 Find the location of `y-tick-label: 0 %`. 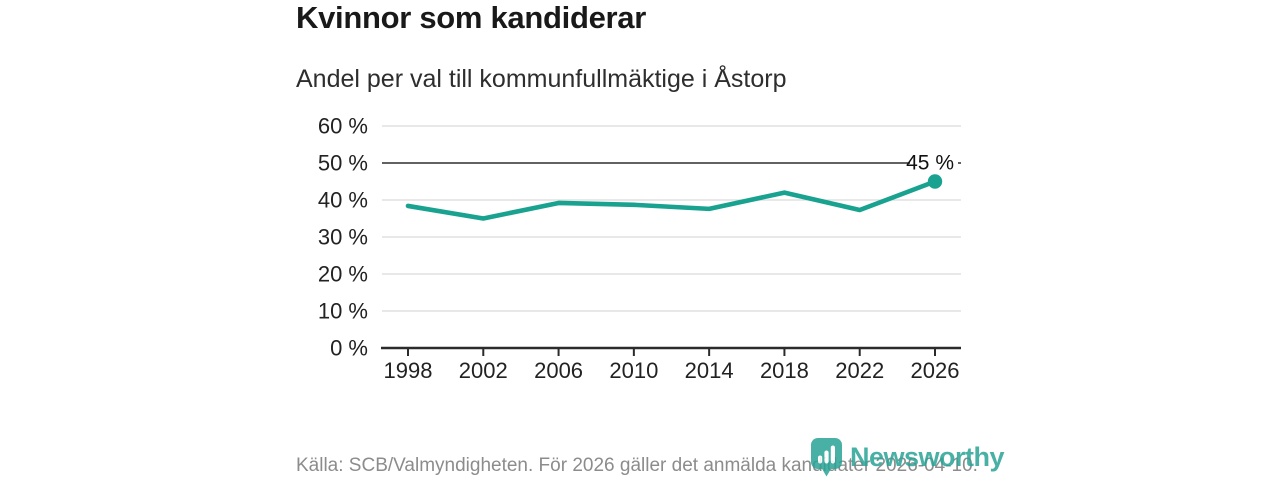

y-tick-label: 0 % is located at coordinates (349, 348).